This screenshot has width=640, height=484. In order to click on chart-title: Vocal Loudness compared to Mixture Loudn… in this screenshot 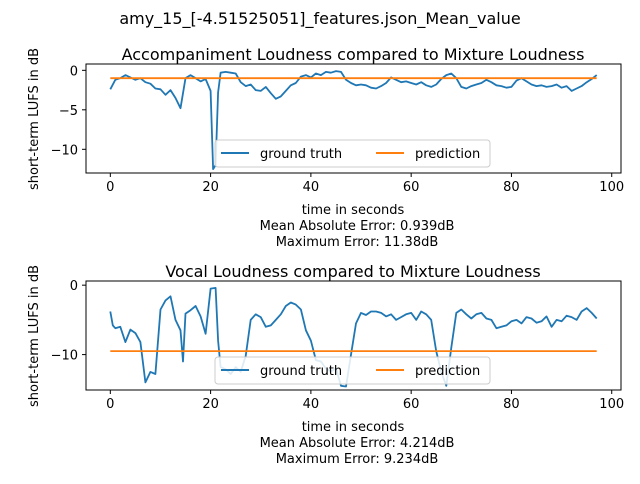, I will do `click(352, 271)`.